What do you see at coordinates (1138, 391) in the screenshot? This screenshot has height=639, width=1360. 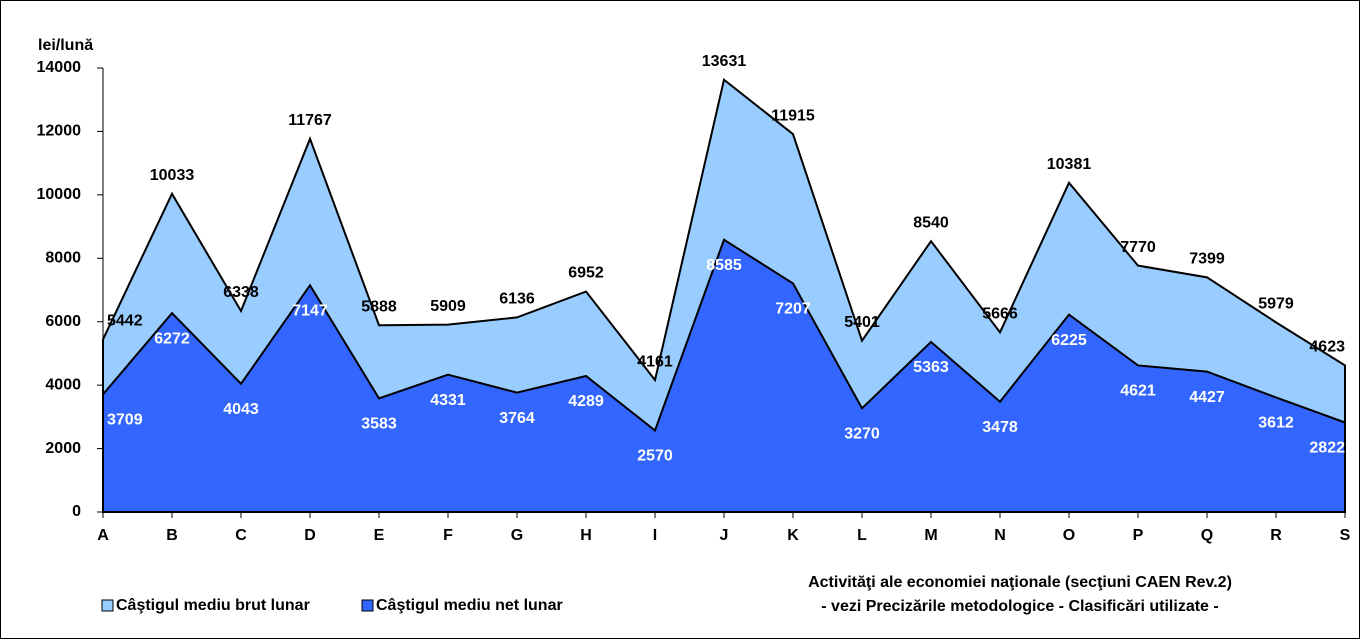 I see `data-label: 4621` at bounding box center [1138, 391].